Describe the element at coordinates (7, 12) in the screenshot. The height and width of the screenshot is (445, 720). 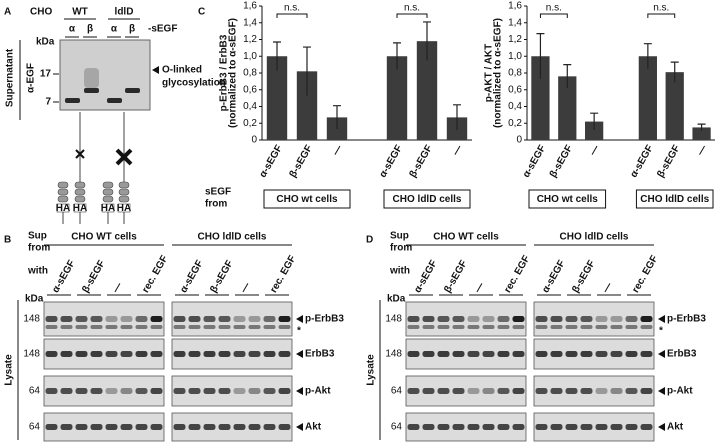
I see `panel-letter: A` at that location.